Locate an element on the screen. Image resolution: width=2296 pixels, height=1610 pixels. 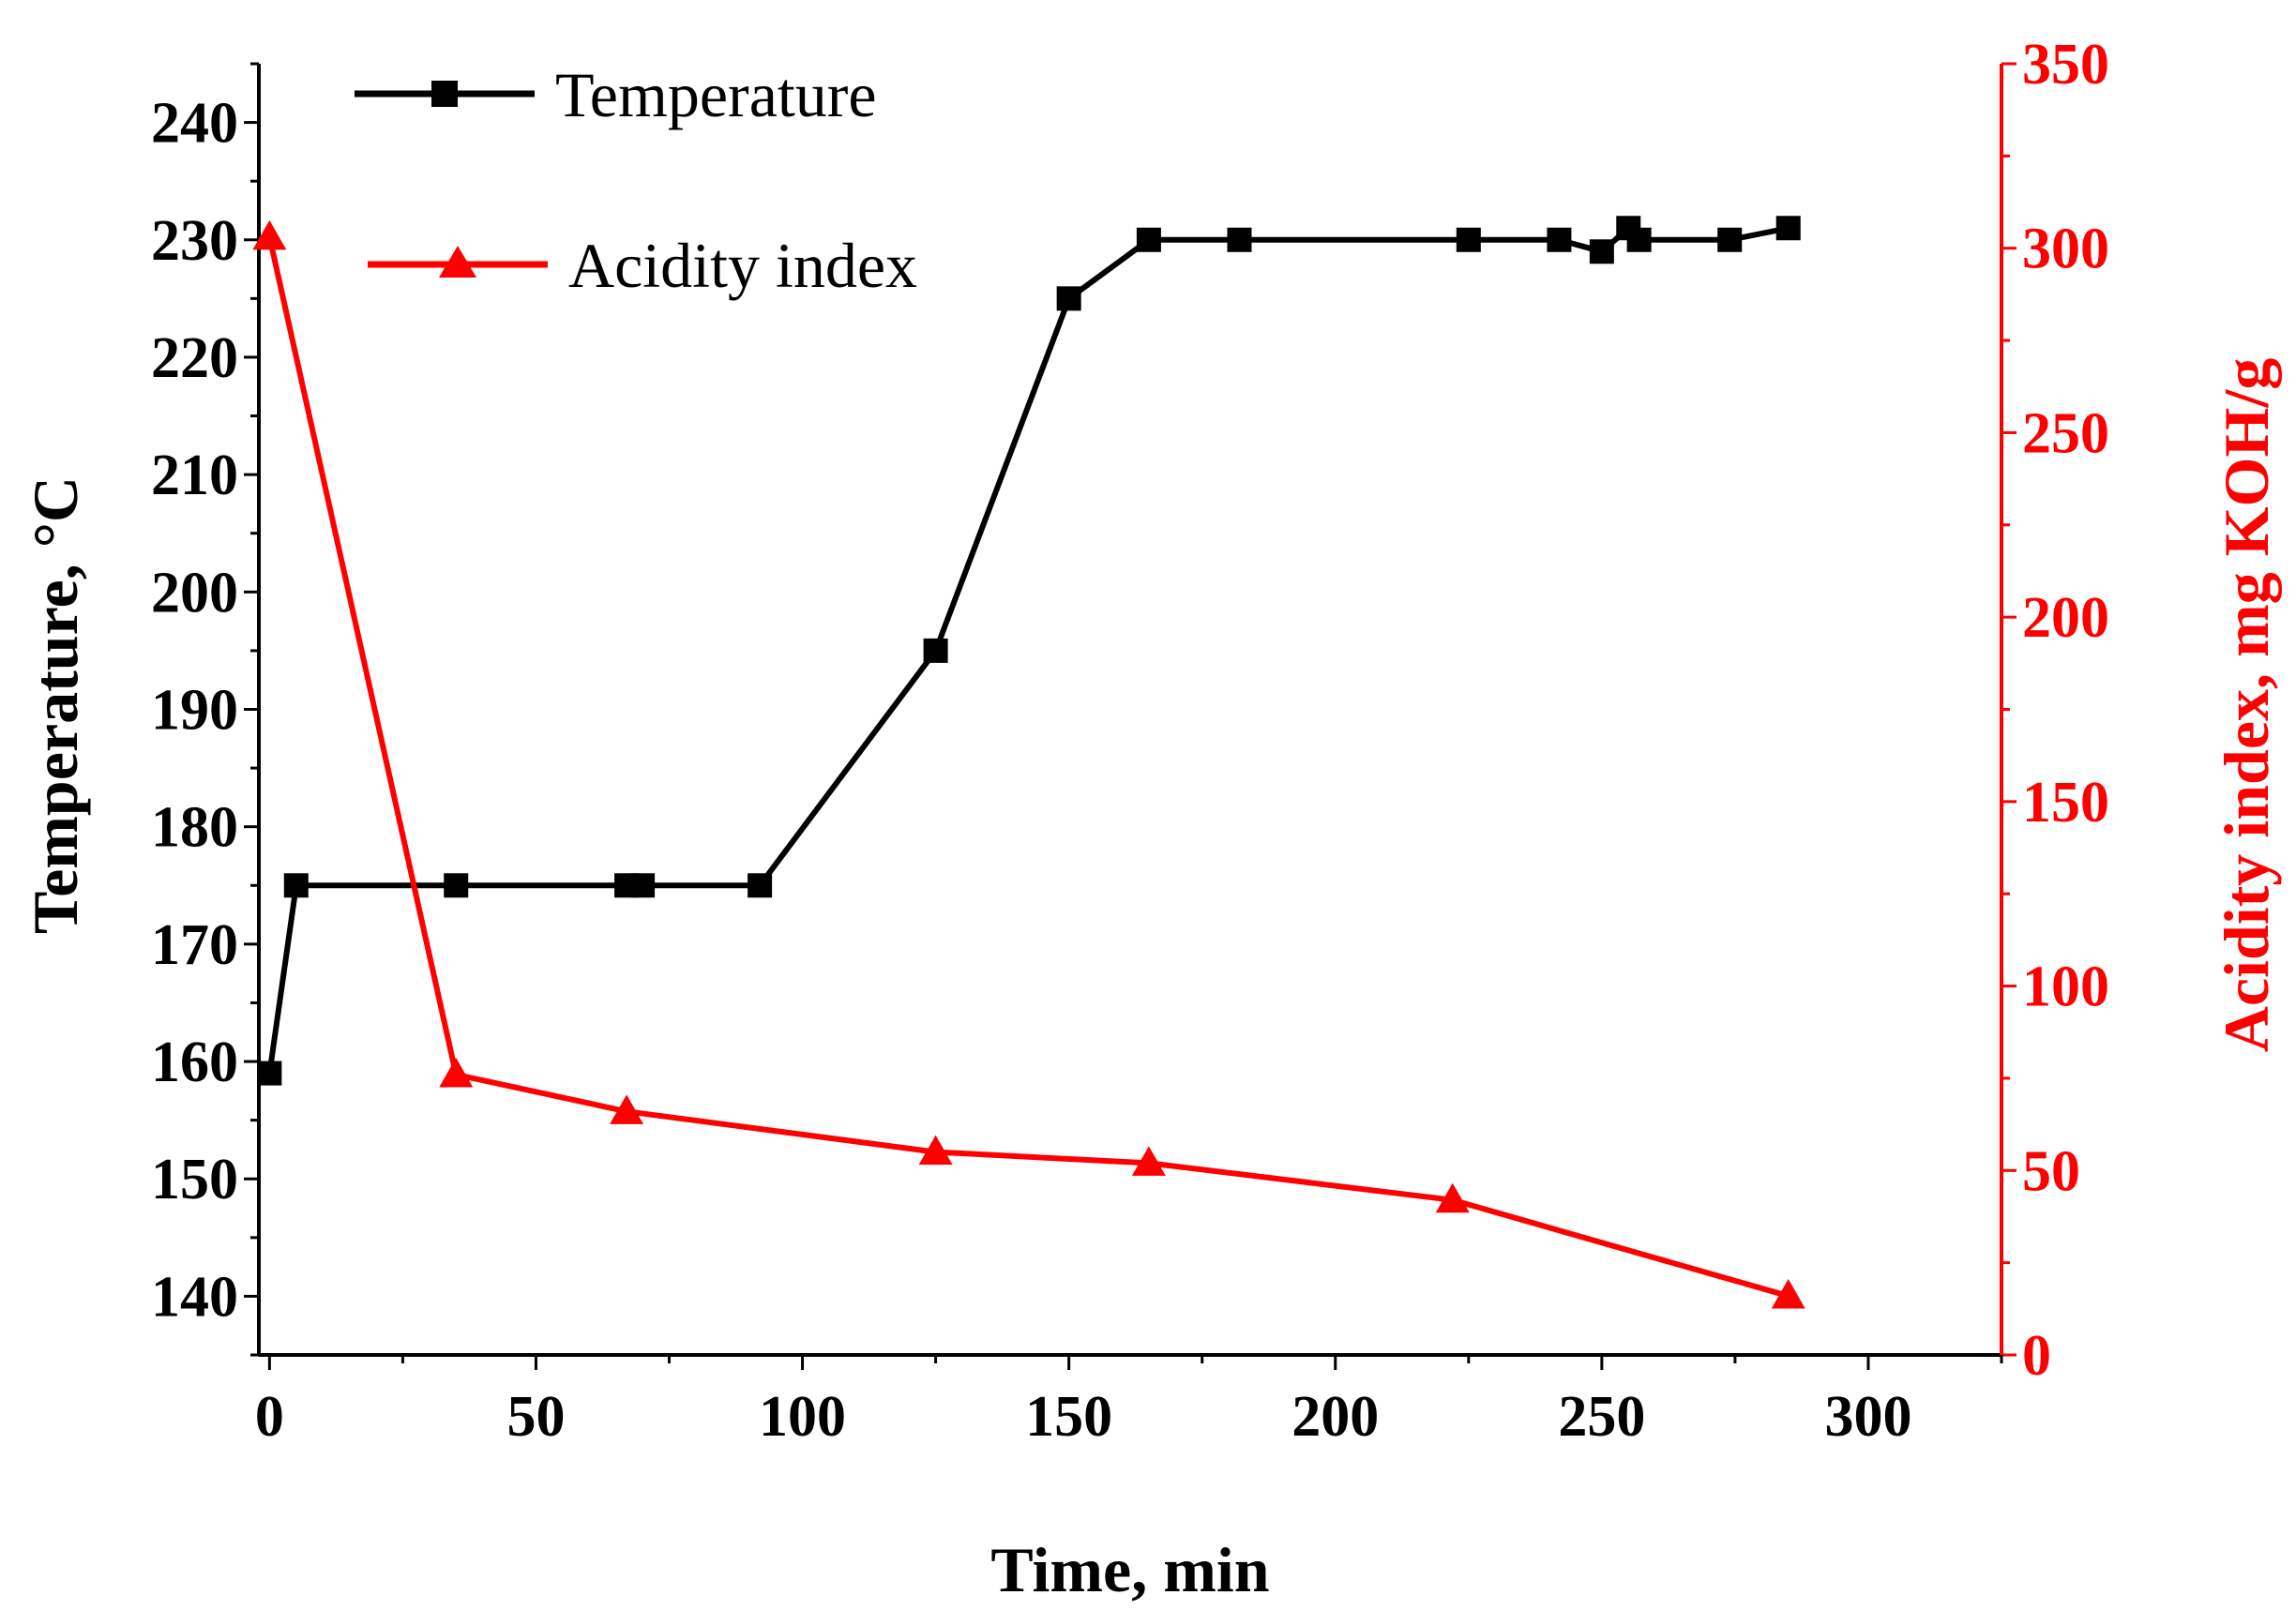
left-tick-label: 150 is located at coordinates (194, 1180).